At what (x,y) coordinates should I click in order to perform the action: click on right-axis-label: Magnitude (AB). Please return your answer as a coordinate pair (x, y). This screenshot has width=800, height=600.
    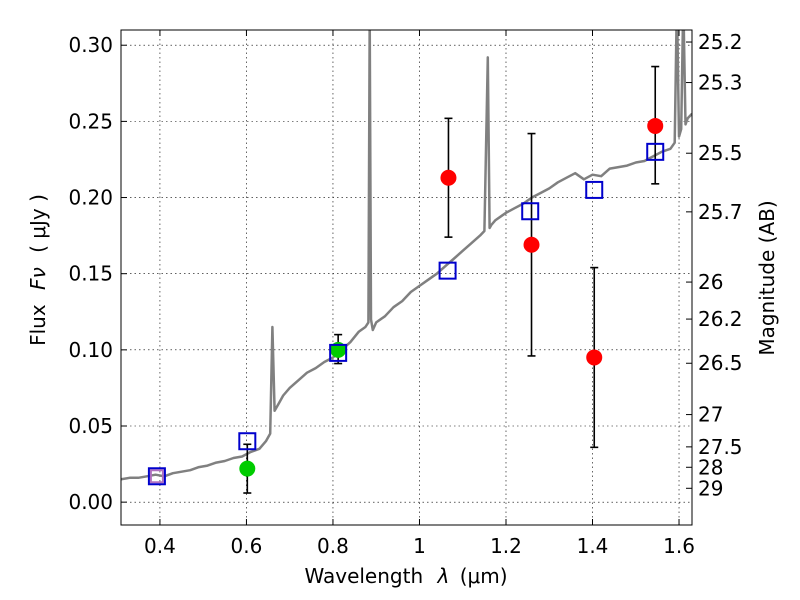
    Looking at the image, I should click on (767, 277).